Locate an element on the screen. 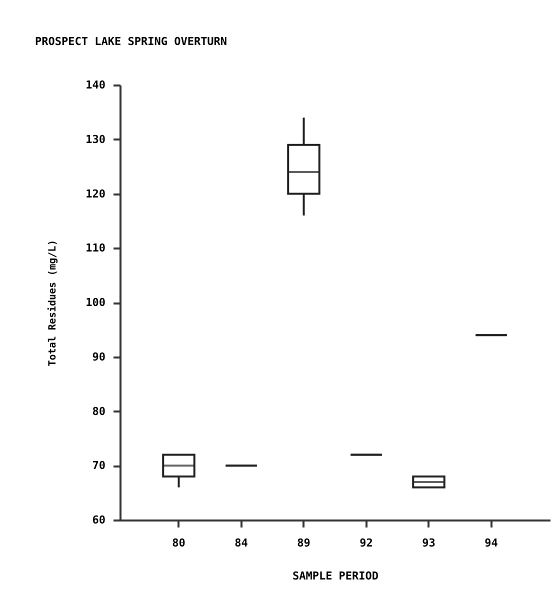  y-tick-label: 130 is located at coordinates (96, 139).